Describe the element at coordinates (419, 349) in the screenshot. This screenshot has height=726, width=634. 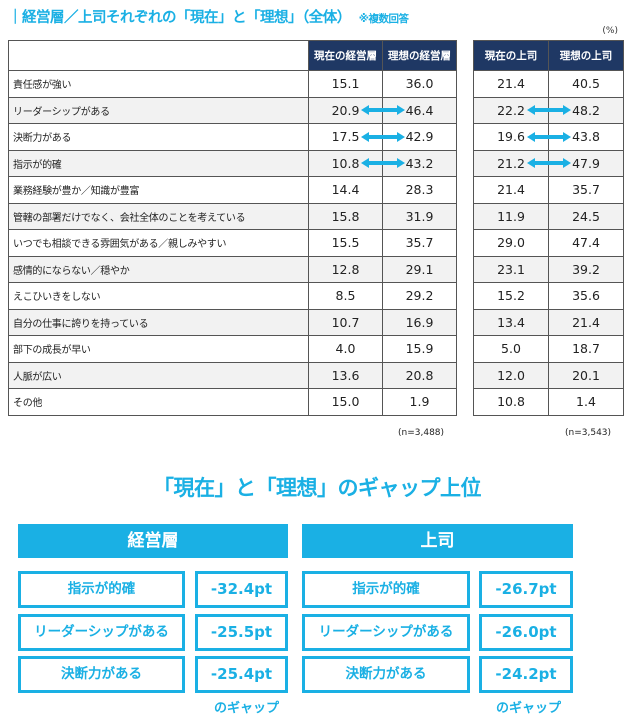
I see `ideal-exec-value: 15.9` at that location.